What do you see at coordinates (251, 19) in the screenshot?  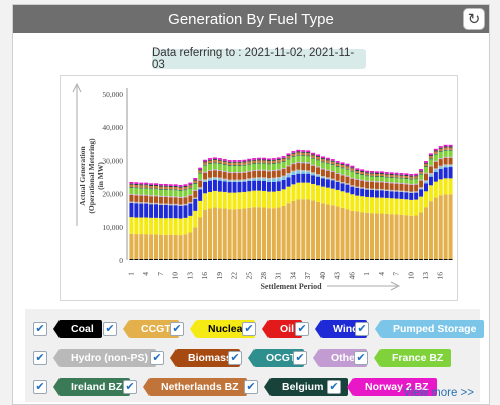 I see `panel-title: Generation By Fuel Type` at bounding box center [251, 19].